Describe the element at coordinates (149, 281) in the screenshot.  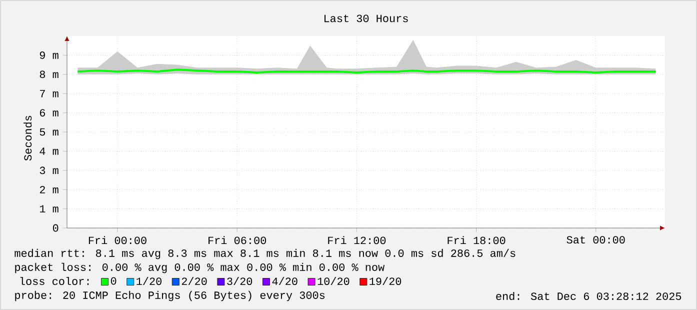
I see `legend-label: 1/20` at that location.